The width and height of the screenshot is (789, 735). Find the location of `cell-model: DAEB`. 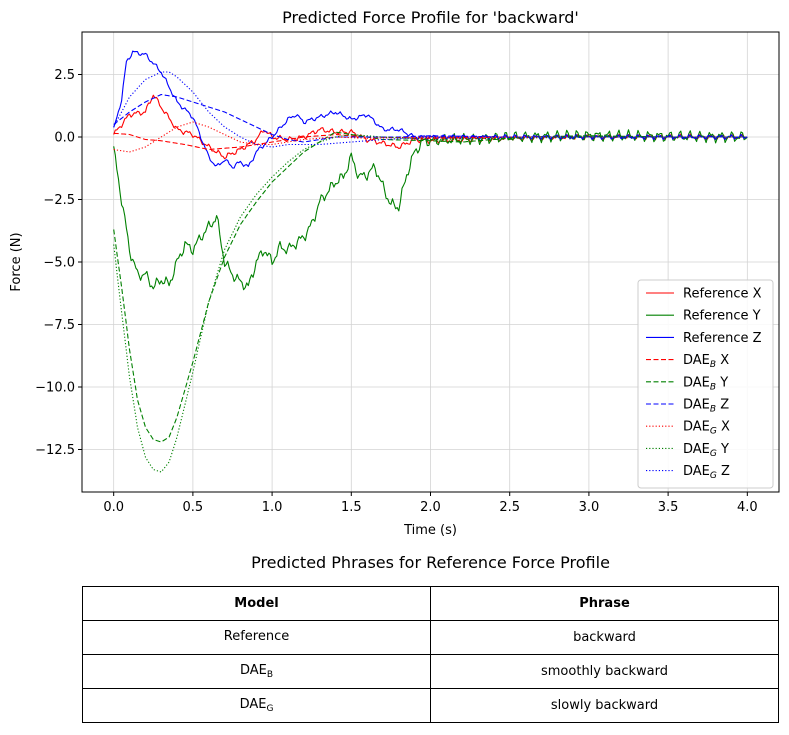

cell-model: DAEB is located at coordinates (256, 671).